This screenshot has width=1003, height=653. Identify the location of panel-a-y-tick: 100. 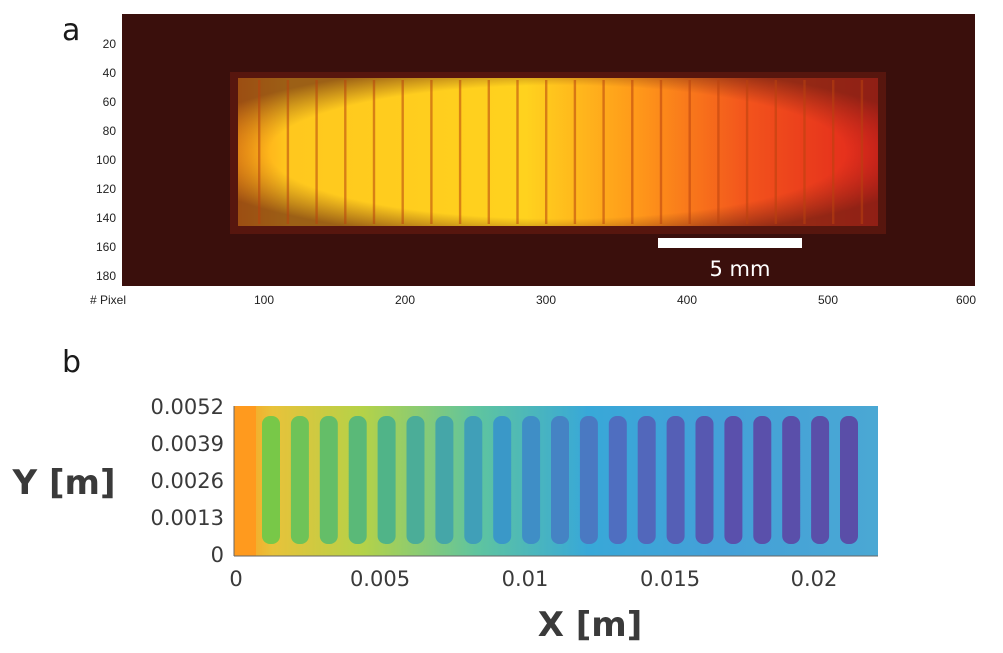
(106, 160).